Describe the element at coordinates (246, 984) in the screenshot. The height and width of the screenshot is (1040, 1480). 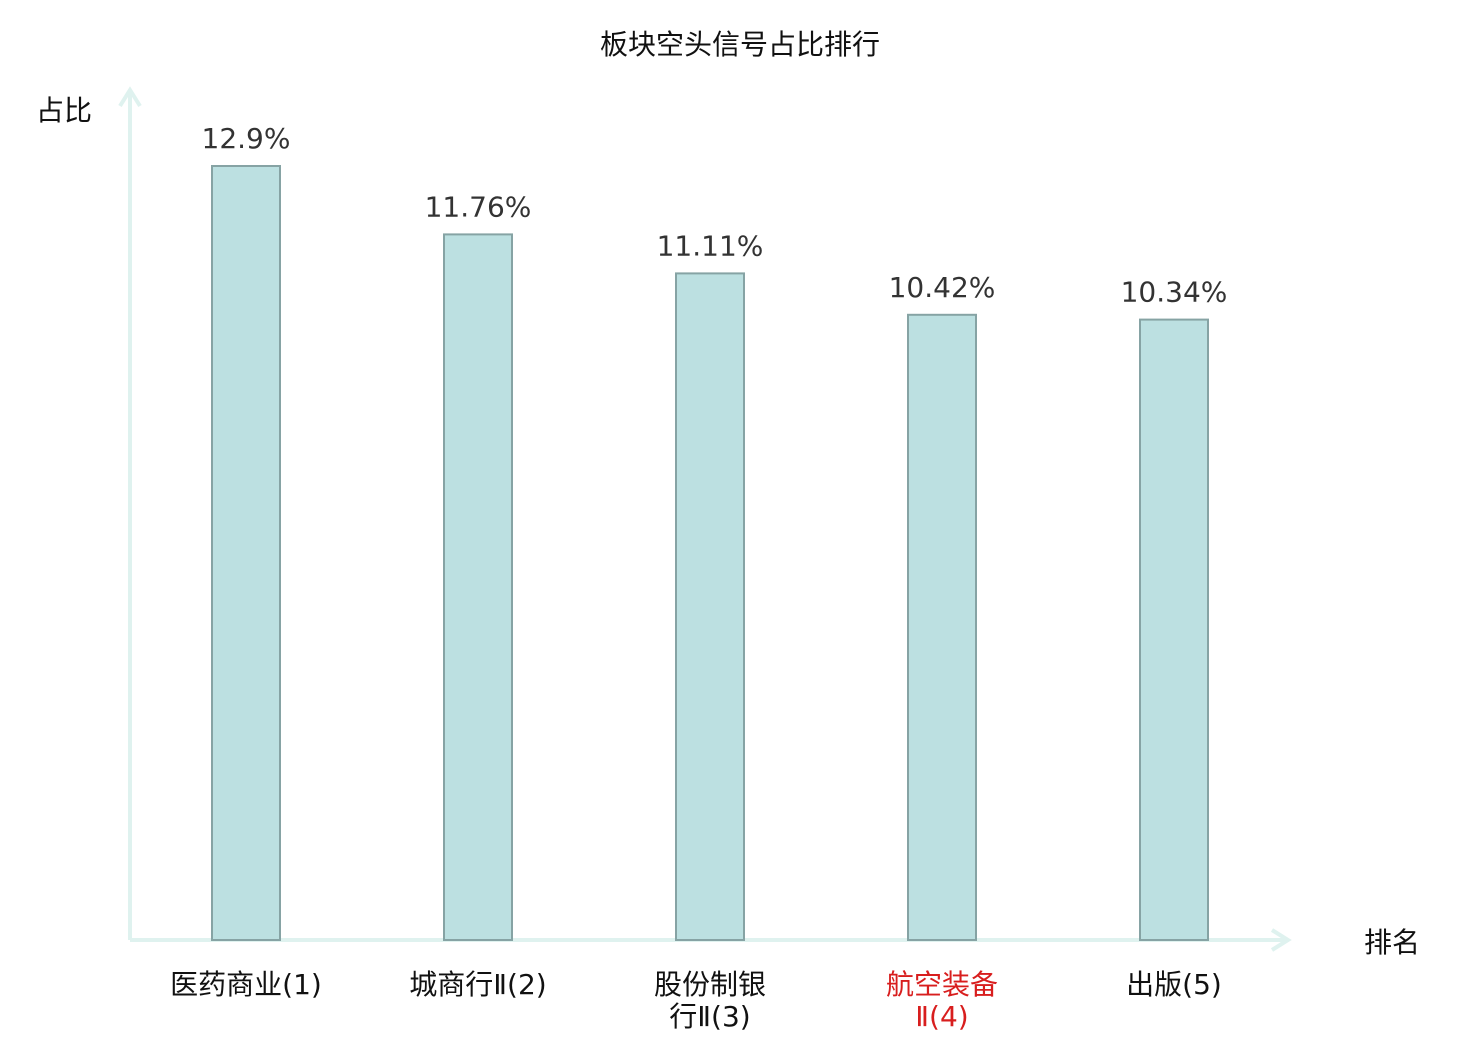
I see `category-label-1: 医药商业(1)` at that location.